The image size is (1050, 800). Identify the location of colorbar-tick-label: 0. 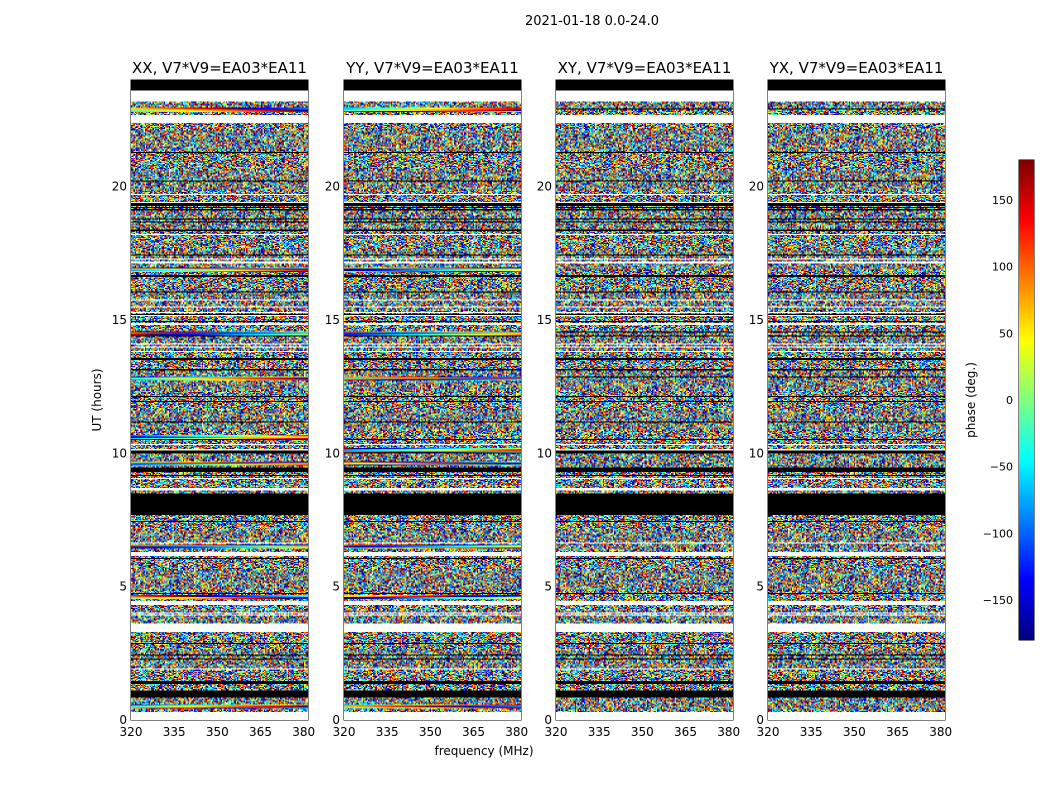
(1009, 400).